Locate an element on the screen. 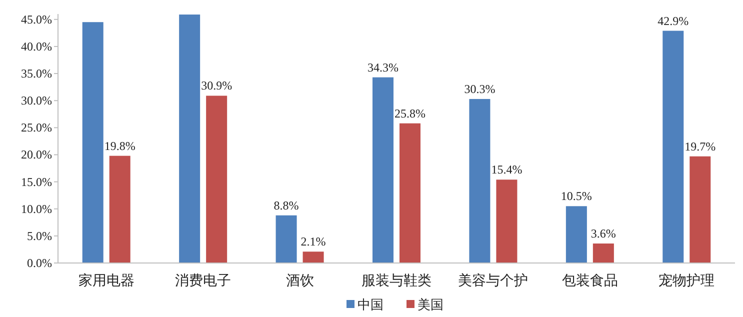  data-label: 30.9% is located at coordinates (216, 85).